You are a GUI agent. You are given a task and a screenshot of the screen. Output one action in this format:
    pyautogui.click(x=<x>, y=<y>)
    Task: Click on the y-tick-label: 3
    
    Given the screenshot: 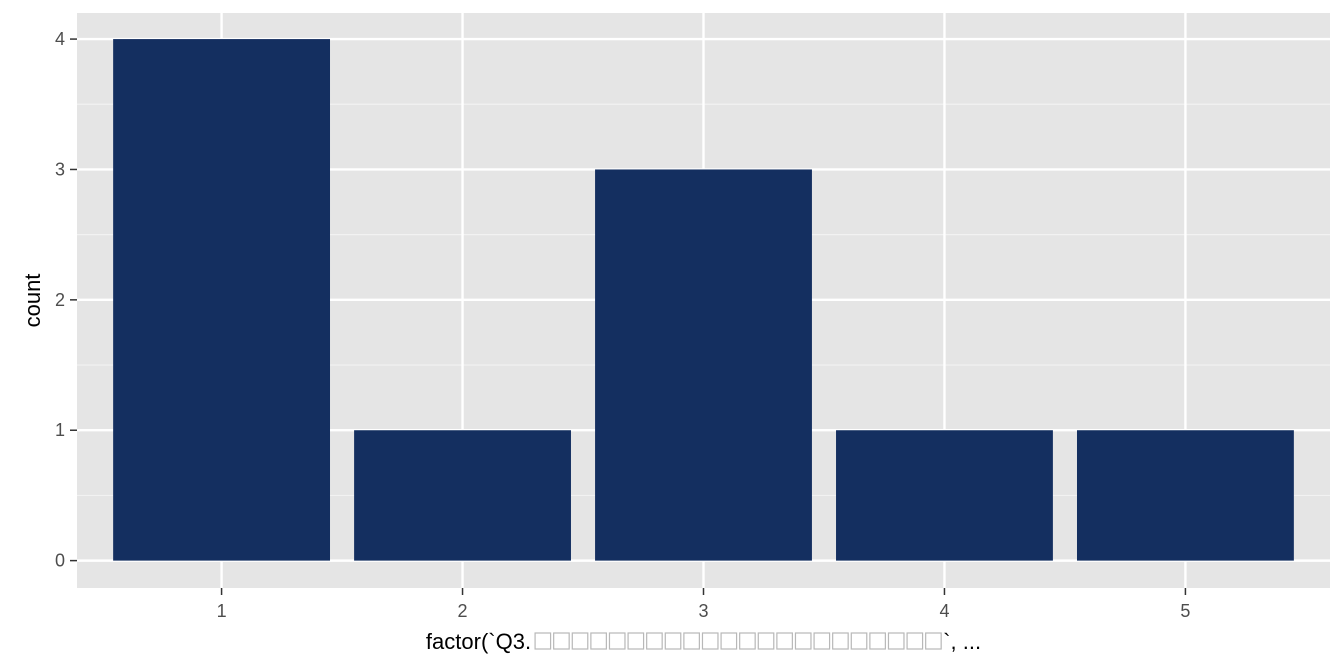 What is the action you would take?
    pyautogui.click(x=60, y=169)
    